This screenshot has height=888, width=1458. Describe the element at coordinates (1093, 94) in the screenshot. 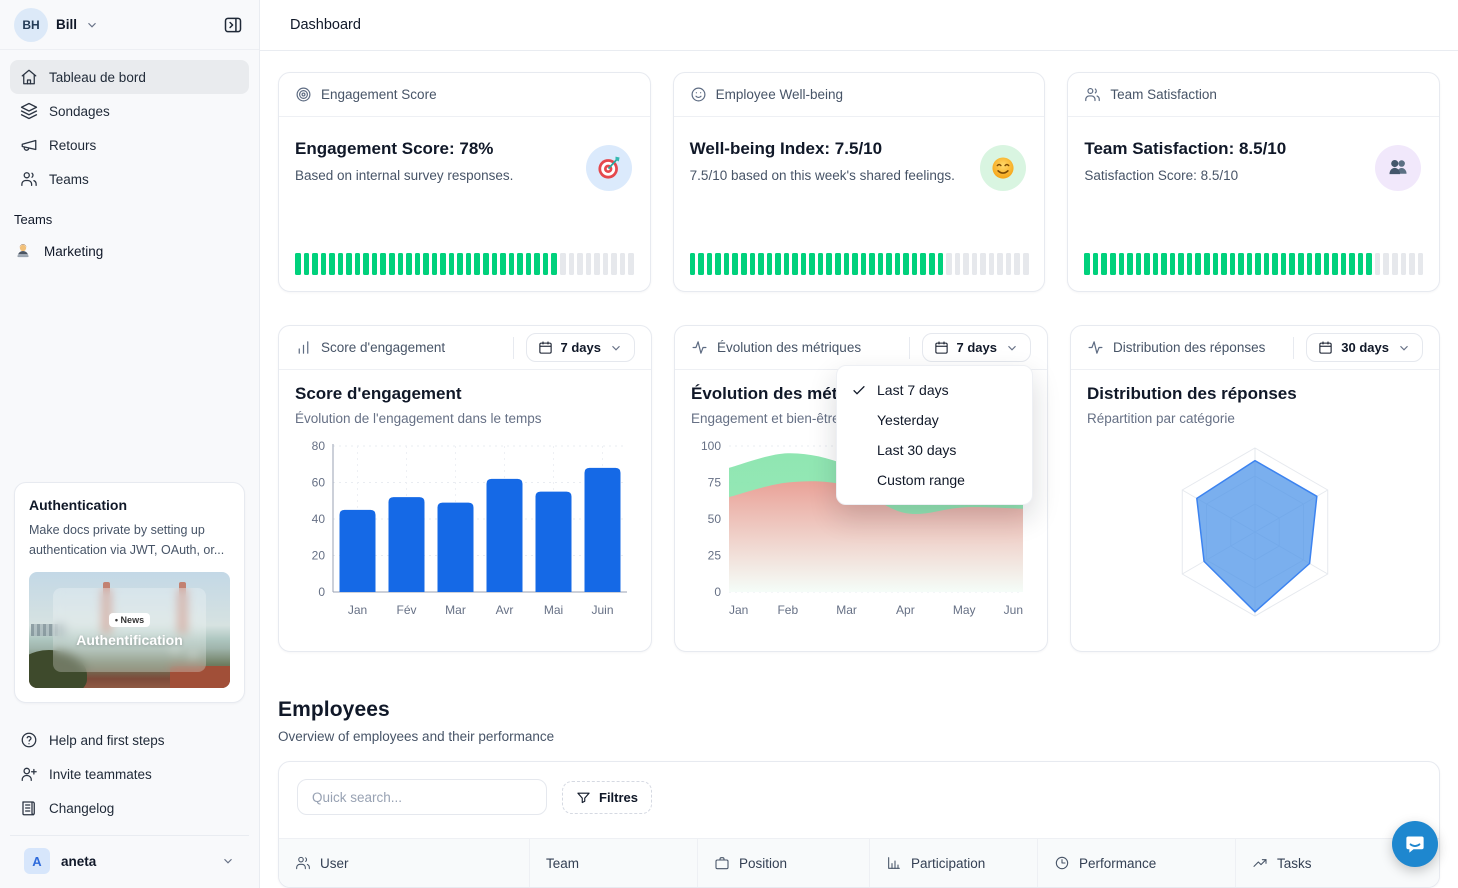

I see `users-icon` at that location.